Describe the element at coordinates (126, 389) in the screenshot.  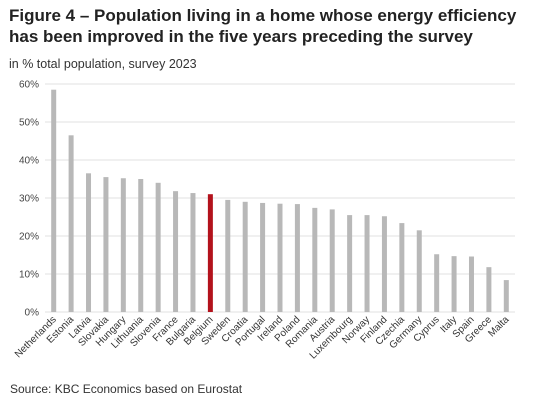
I see `source-note: Source: KBC Economics based on Eurostat` at that location.